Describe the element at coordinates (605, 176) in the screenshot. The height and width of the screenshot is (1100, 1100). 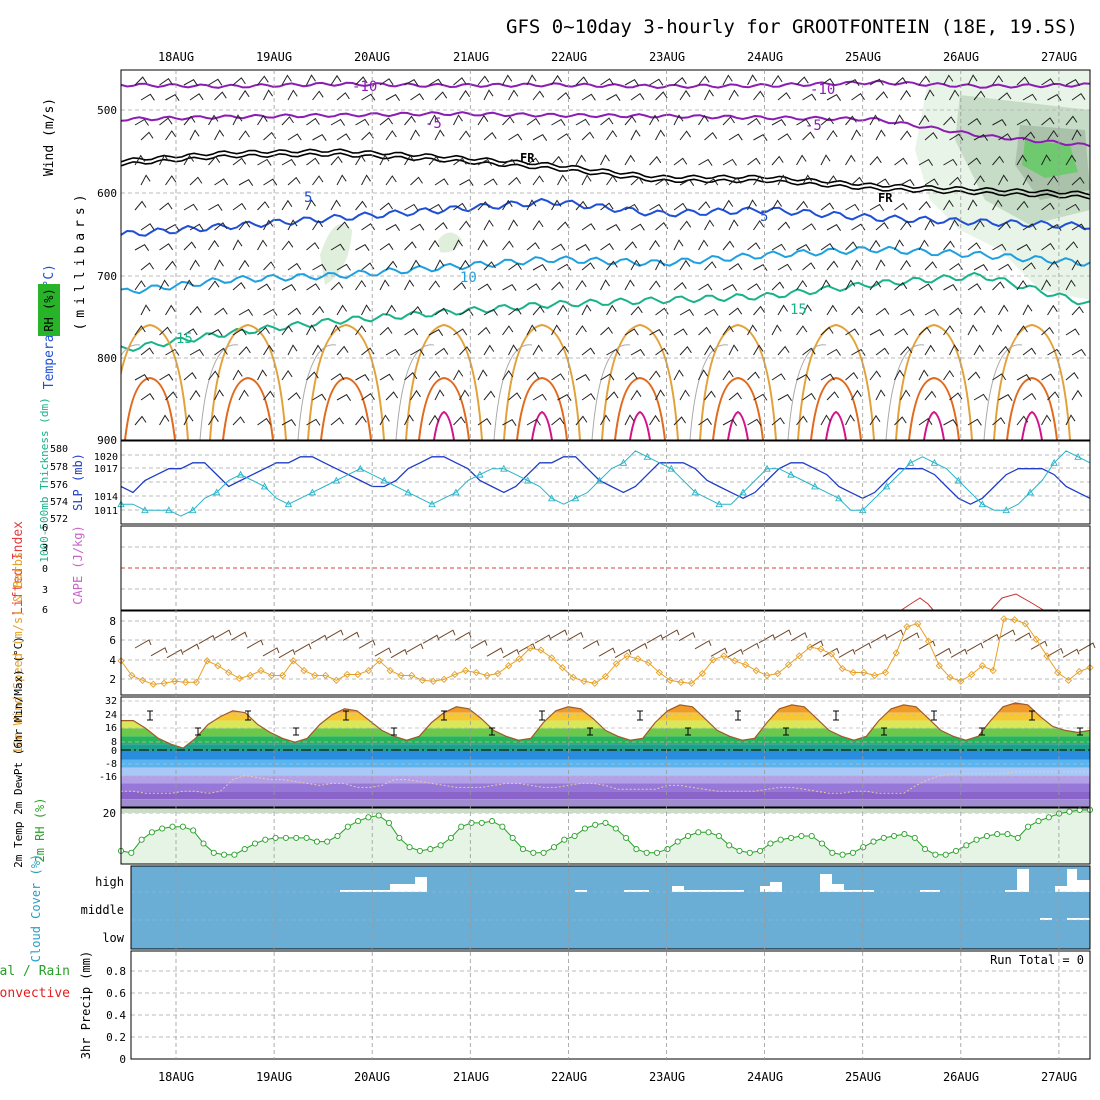
I see `isotherm-freezing-double` at that location.